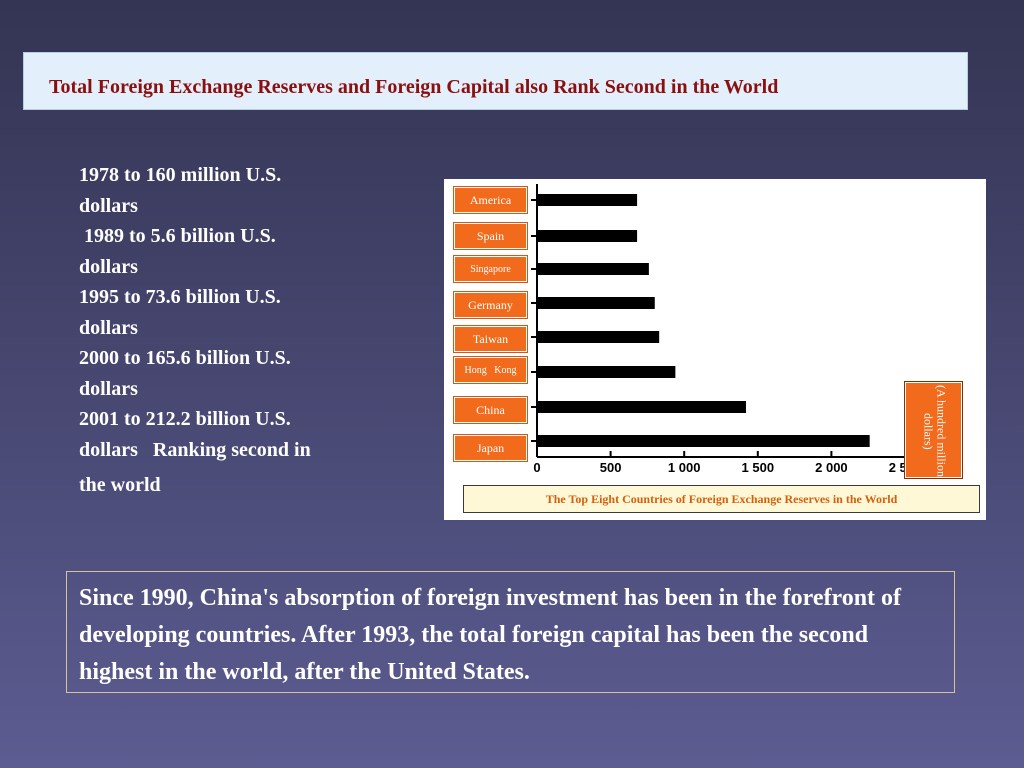 The height and width of the screenshot is (768, 1024). I want to click on x-tick-label: 2 000, so click(831, 467).